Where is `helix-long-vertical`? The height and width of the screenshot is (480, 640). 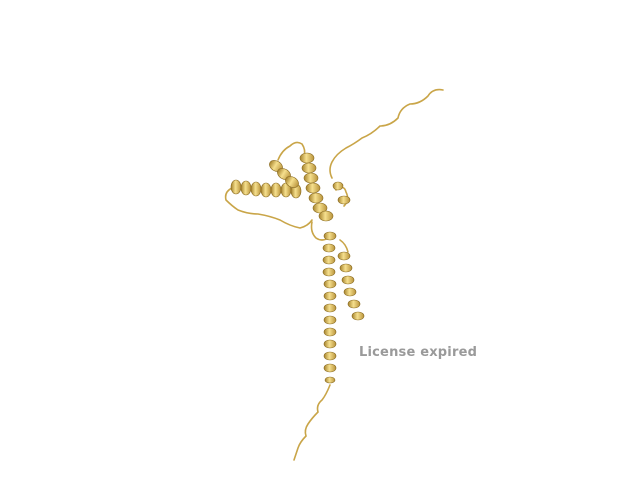 helix-long-vertical is located at coordinates (329, 307).